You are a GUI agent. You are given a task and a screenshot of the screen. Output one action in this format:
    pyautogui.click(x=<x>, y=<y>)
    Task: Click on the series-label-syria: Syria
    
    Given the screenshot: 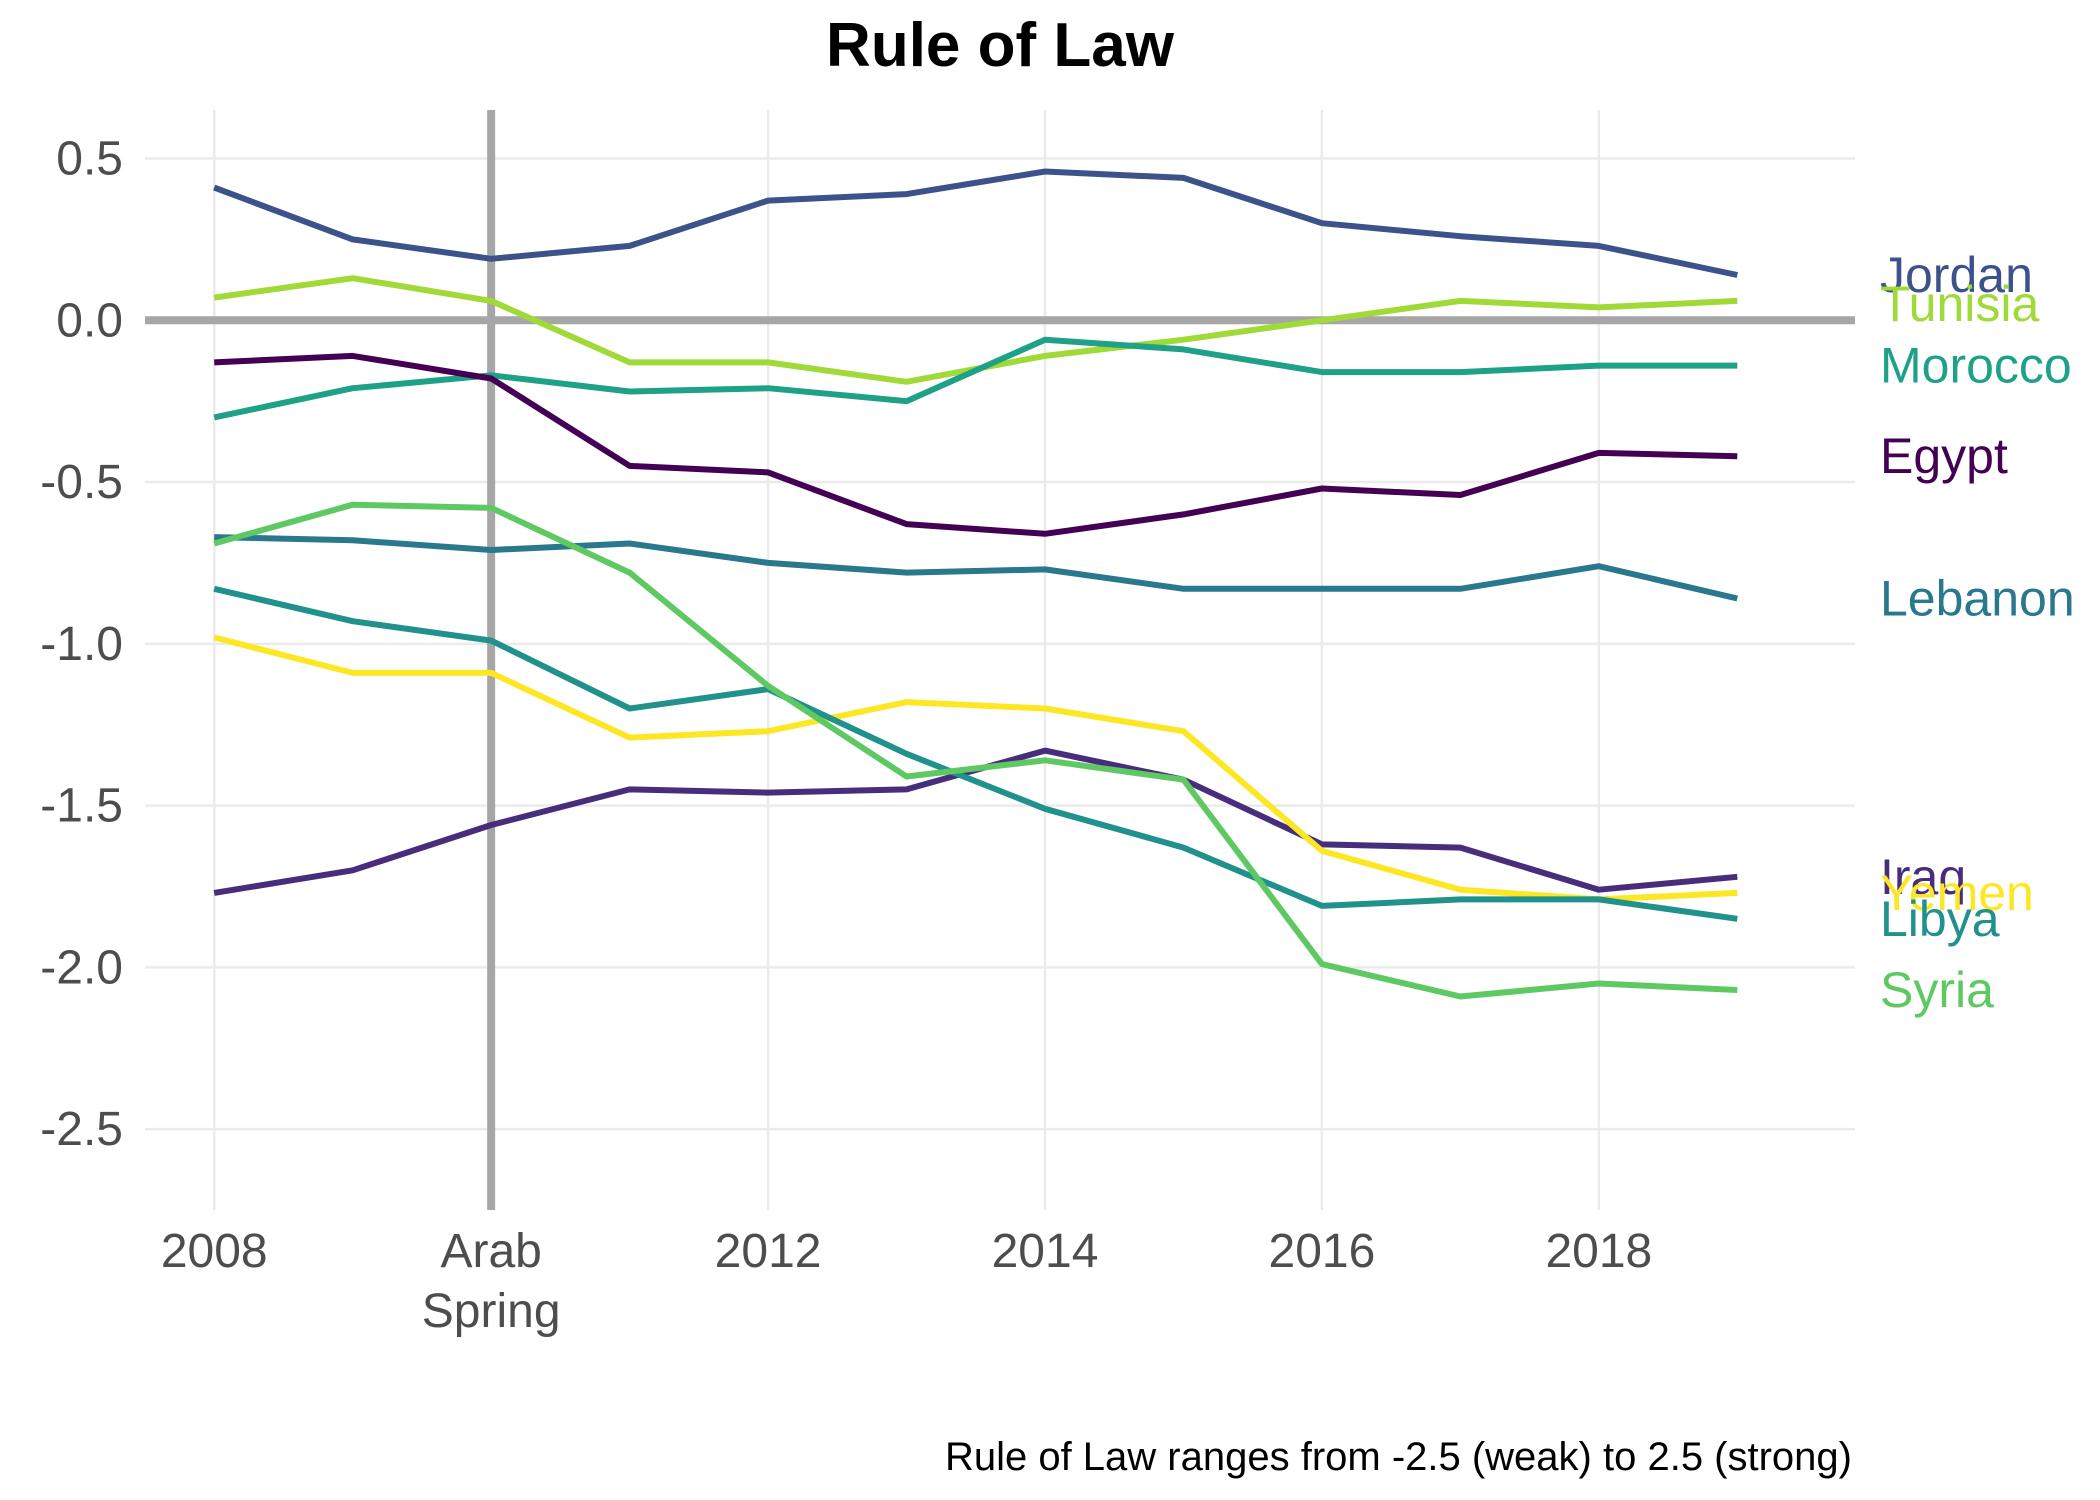 What is the action you would take?
    pyautogui.click(x=1937, y=990)
    